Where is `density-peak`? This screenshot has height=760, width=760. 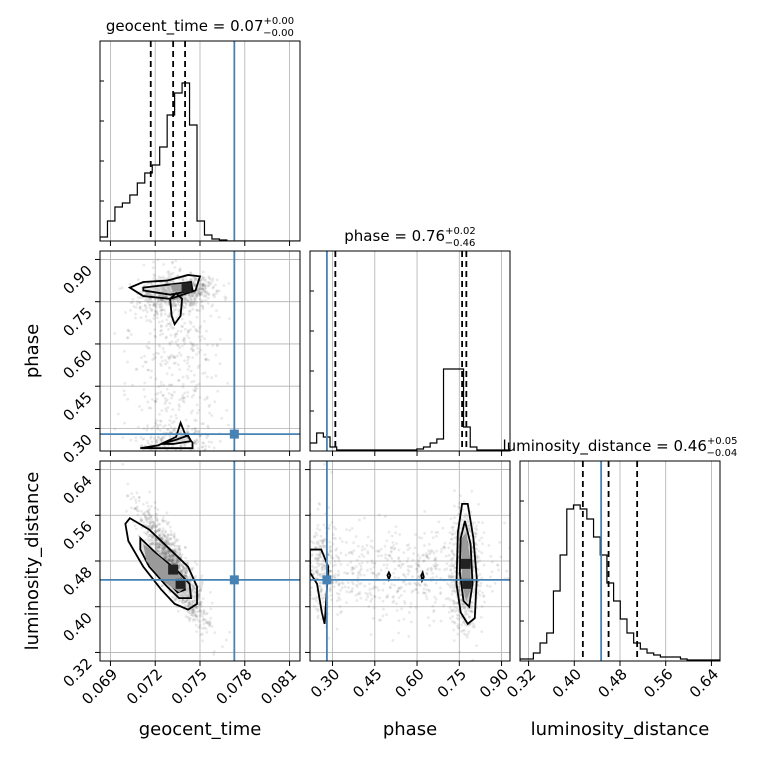 density-peak is located at coordinates (465, 563).